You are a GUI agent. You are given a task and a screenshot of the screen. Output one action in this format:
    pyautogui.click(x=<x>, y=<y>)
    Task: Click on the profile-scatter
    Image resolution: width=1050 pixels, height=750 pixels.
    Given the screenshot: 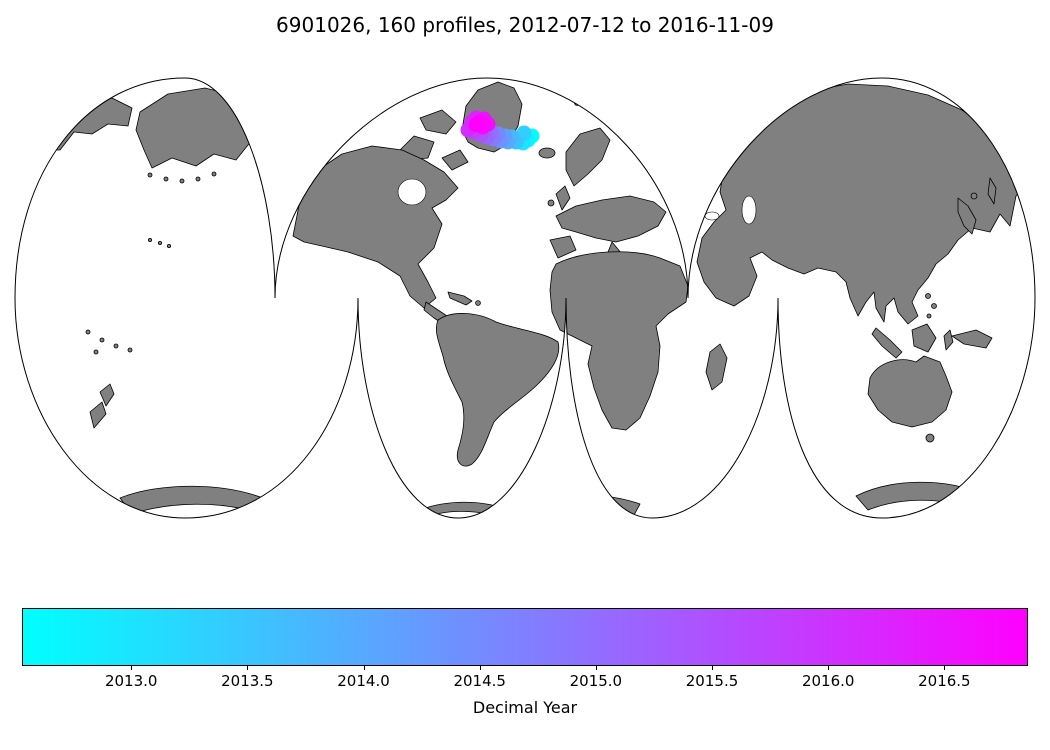 What is the action you would take?
    pyautogui.click(x=500, y=130)
    